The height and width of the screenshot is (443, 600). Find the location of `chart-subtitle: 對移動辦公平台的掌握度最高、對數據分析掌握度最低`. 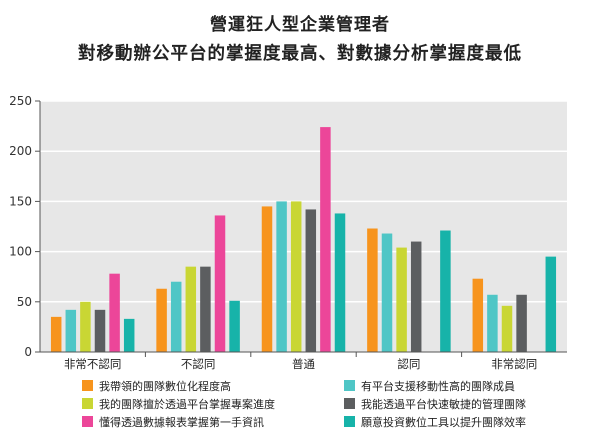

chart-subtitle: 對移動辦公平台的掌握度最高、對數據分析掌握度最低 is located at coordinates (300, 54).